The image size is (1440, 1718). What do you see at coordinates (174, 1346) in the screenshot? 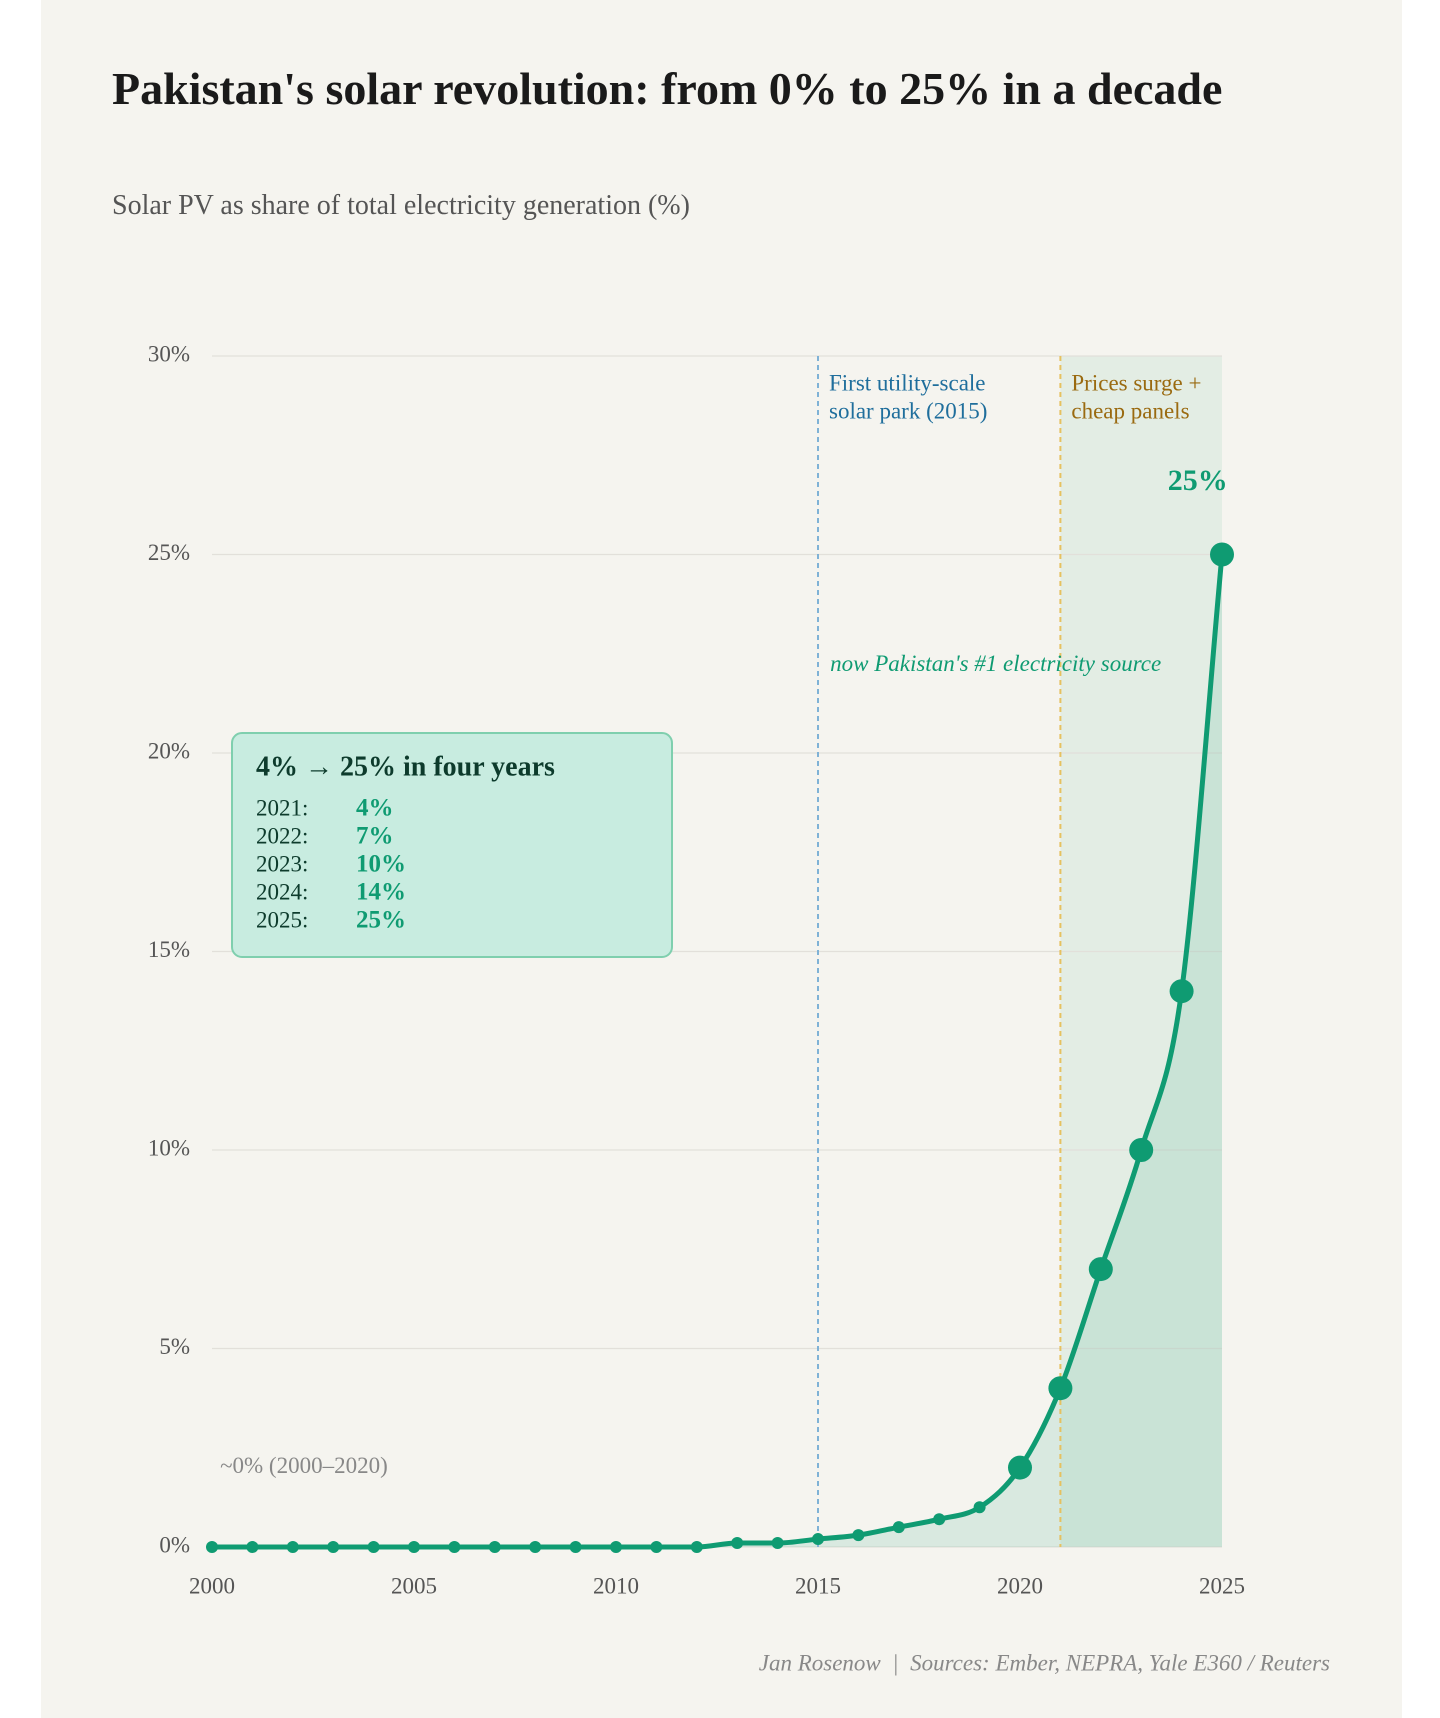
I see `y-tick-label: 5%` at bounding box center [174, 1346].